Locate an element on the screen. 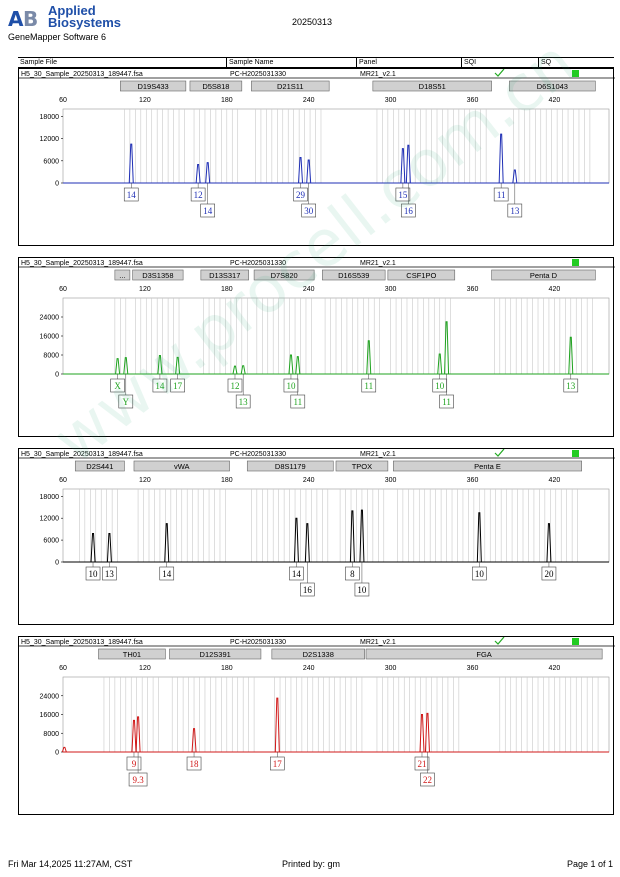 The height and width of the screenshot is (877, 620). column-header-row: Sample File Sample Name Panel SQI SQ is located at coordinates (316, 62).